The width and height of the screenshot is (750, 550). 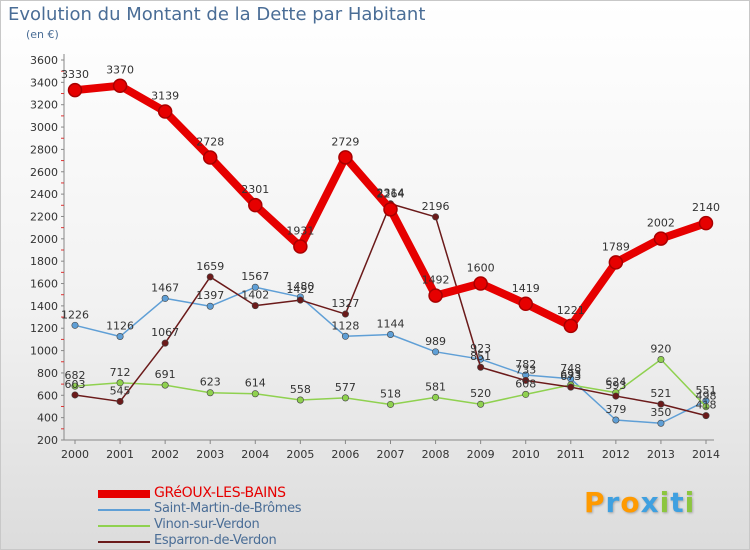 What do you see at coordinates (706, 454) in the screenshot?
I see `x-tick-label: 2014` at bounding box center [706, 454].